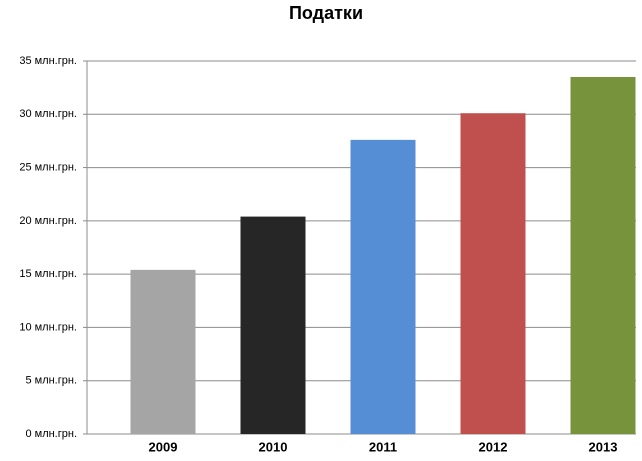 The image size is (642, 461). Describe the element at coordinates (273, 446) in the screenshot. I see `x-tick-label: 2010` at that location.